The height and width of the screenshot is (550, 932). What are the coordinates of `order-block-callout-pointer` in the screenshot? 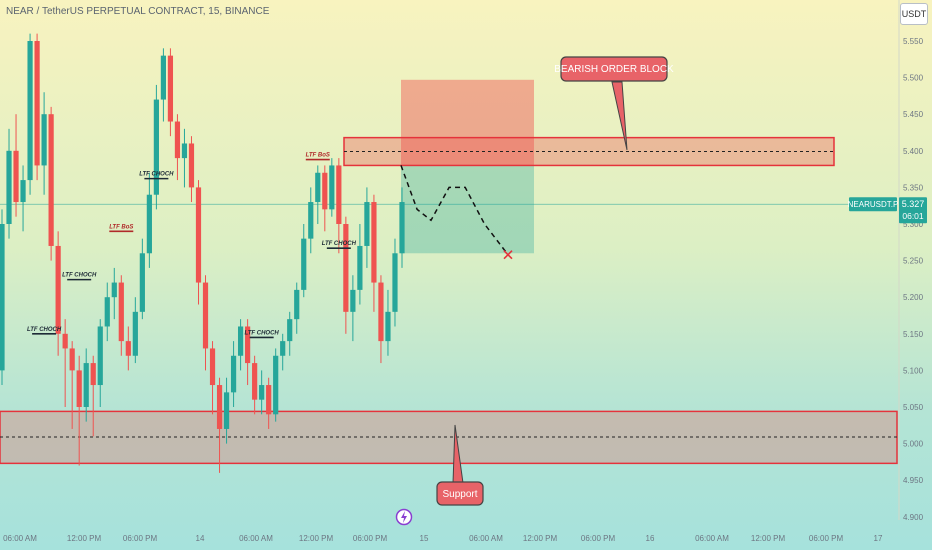 It's located at (619, 116).